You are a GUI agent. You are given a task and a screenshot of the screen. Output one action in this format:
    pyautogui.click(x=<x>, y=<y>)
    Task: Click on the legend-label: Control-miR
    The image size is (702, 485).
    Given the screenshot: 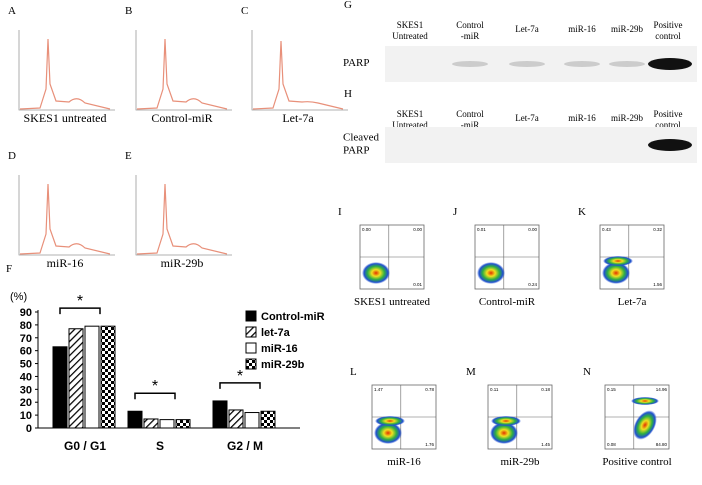 What is the action you would take?
    pyautogui.click(x=293, y=317)
    